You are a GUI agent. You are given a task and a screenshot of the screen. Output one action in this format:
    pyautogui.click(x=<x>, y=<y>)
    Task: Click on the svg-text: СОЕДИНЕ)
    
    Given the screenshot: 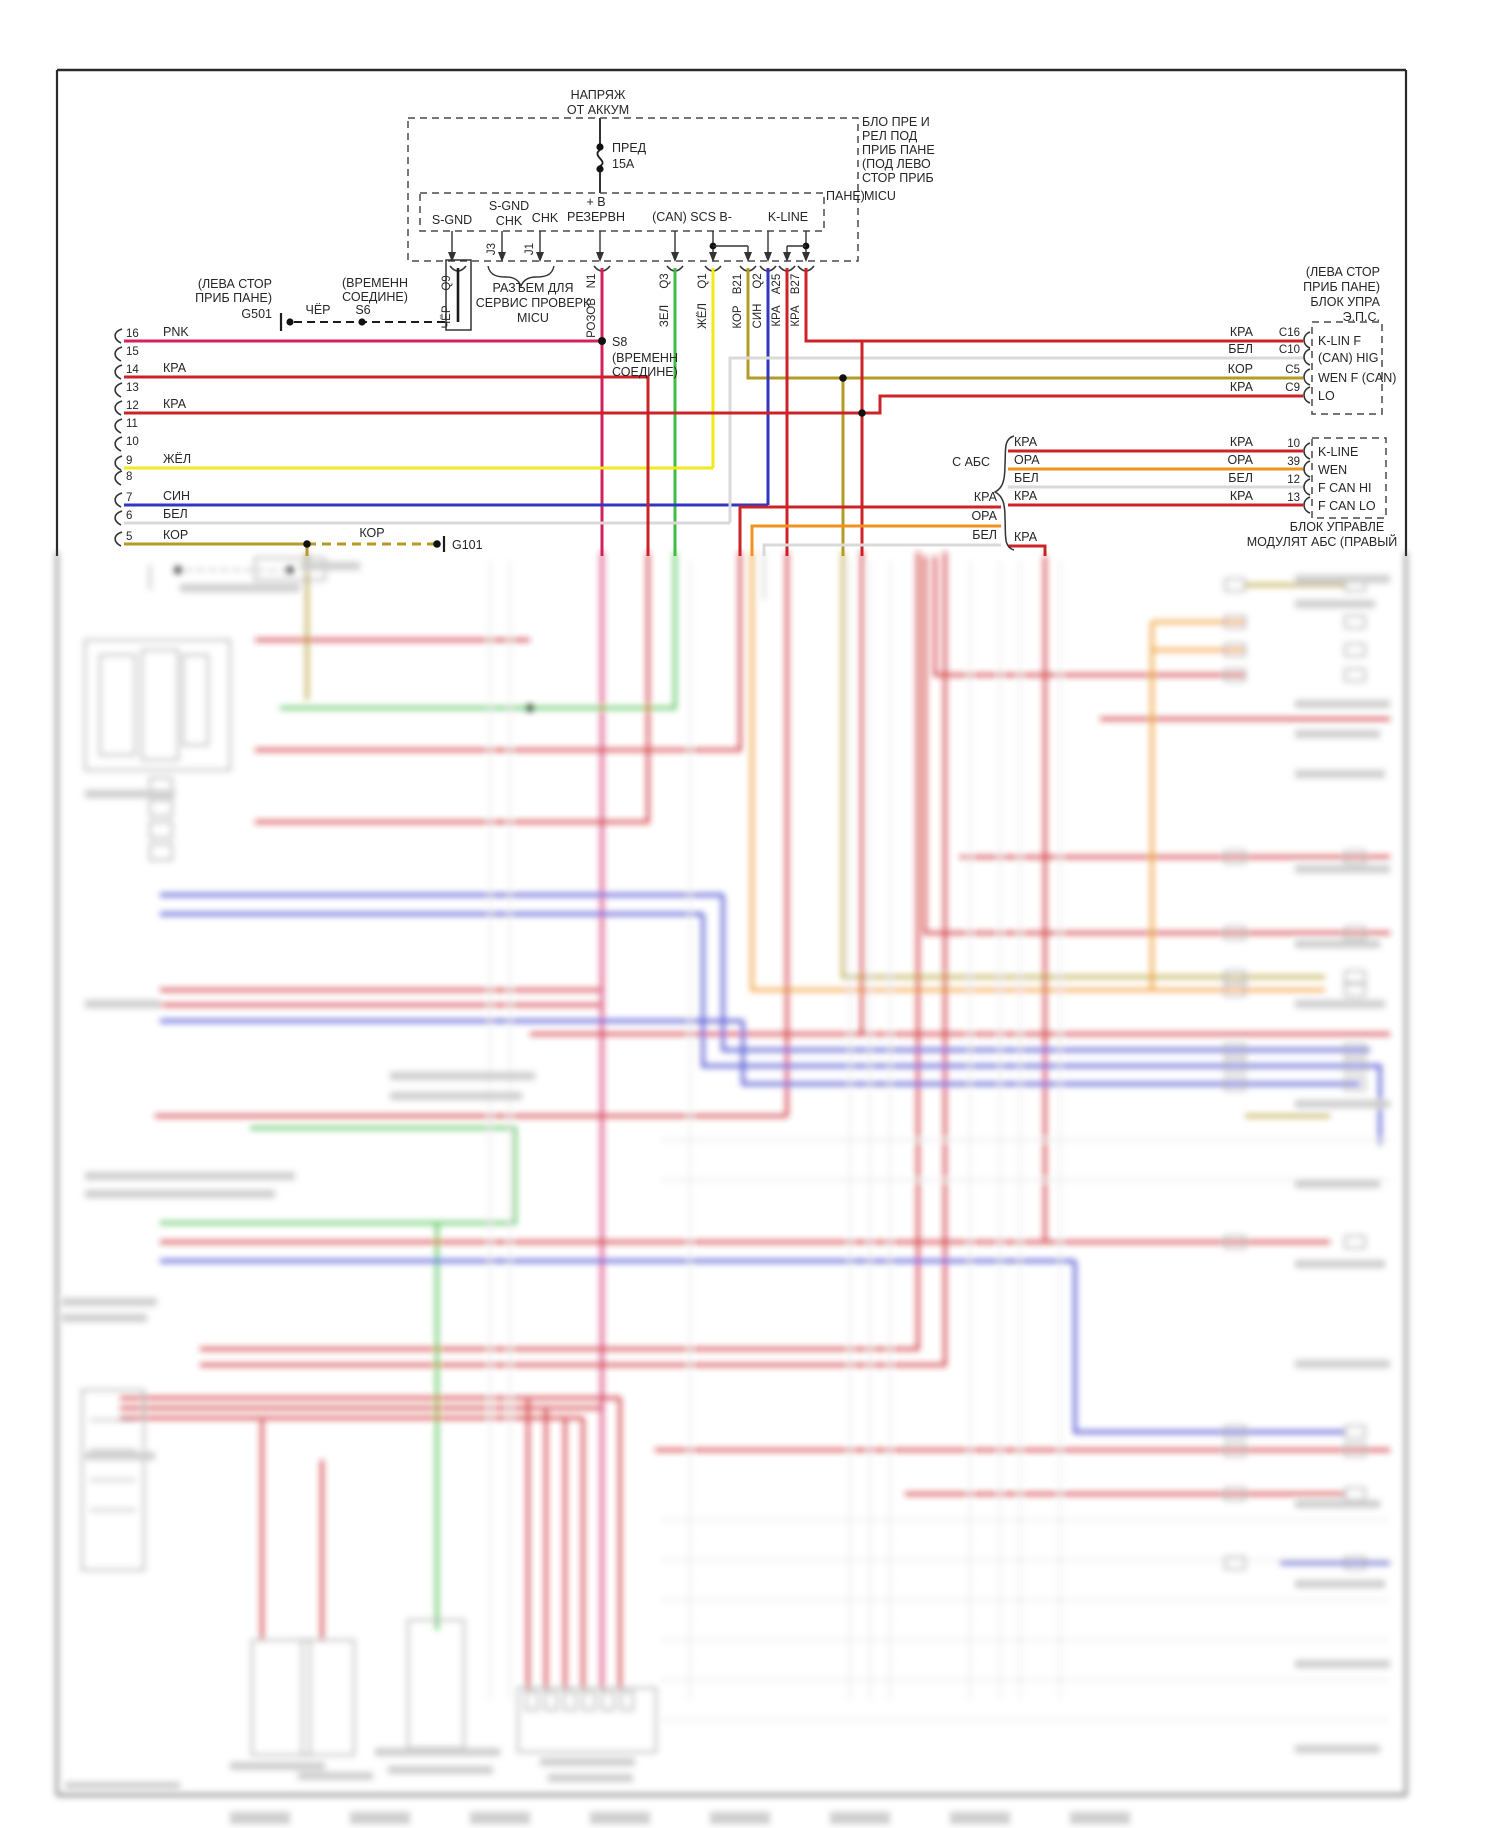 What is the action you would take?
    pyautogui.click(x=645, y=372)
    